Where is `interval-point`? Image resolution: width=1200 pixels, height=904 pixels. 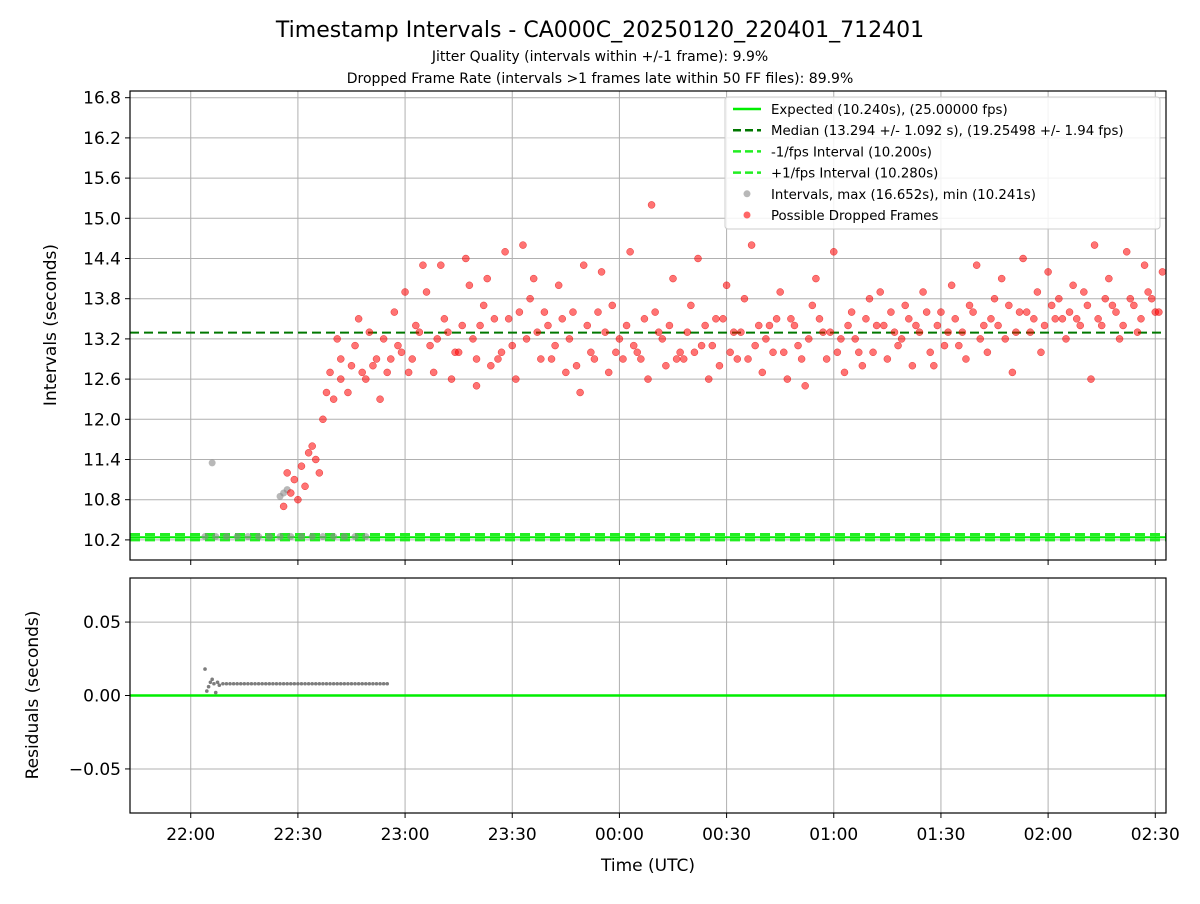
interval-point is located at coordinates (248, 537).